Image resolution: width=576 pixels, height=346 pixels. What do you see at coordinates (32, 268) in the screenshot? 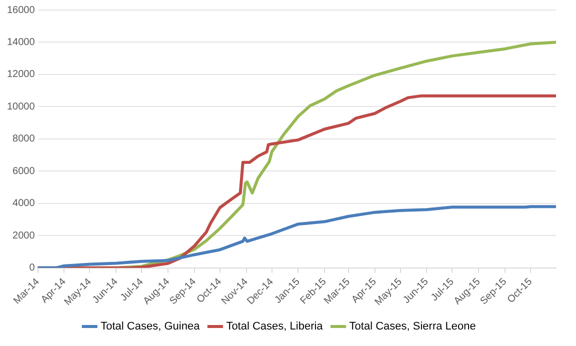
I see `y-tick-label: 0` at bounding box center [32, 268].